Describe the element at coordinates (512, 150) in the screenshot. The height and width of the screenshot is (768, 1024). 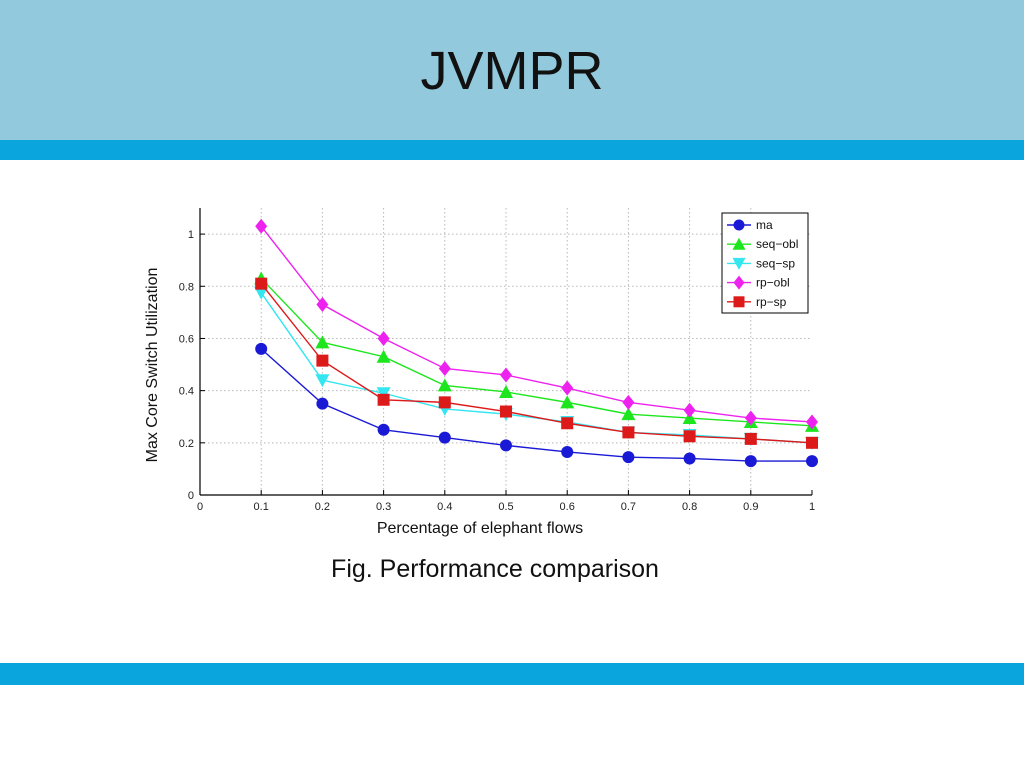
I see `top-accent-stripe` at that location.